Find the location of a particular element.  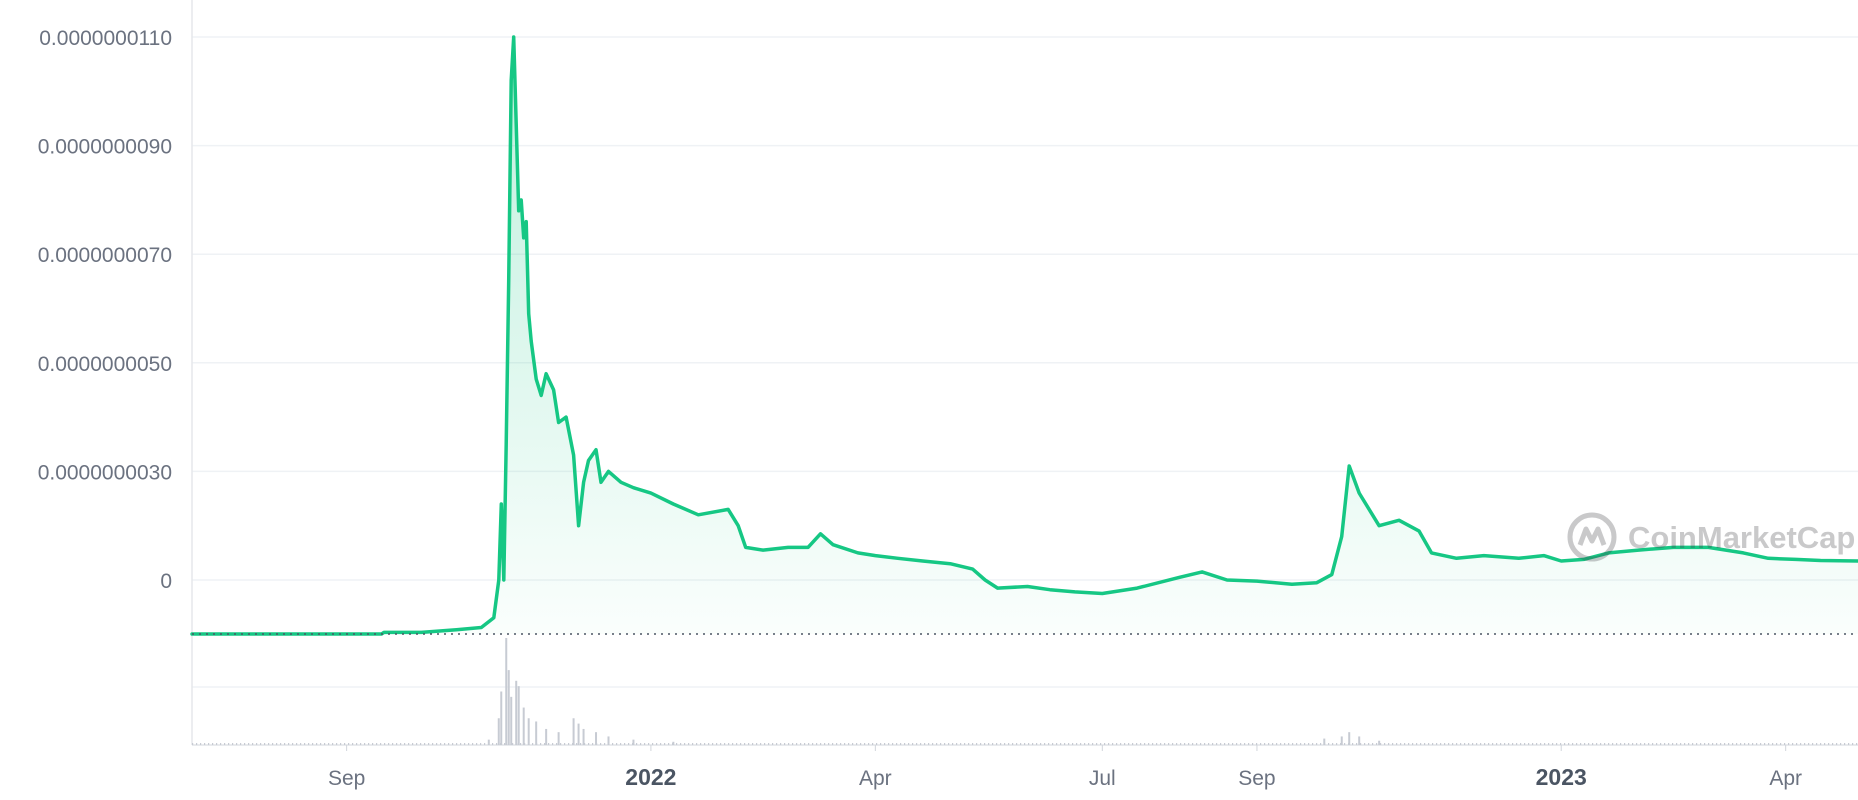

y-tick-label: 0.0000000050 is located at coordinates (105, 364).